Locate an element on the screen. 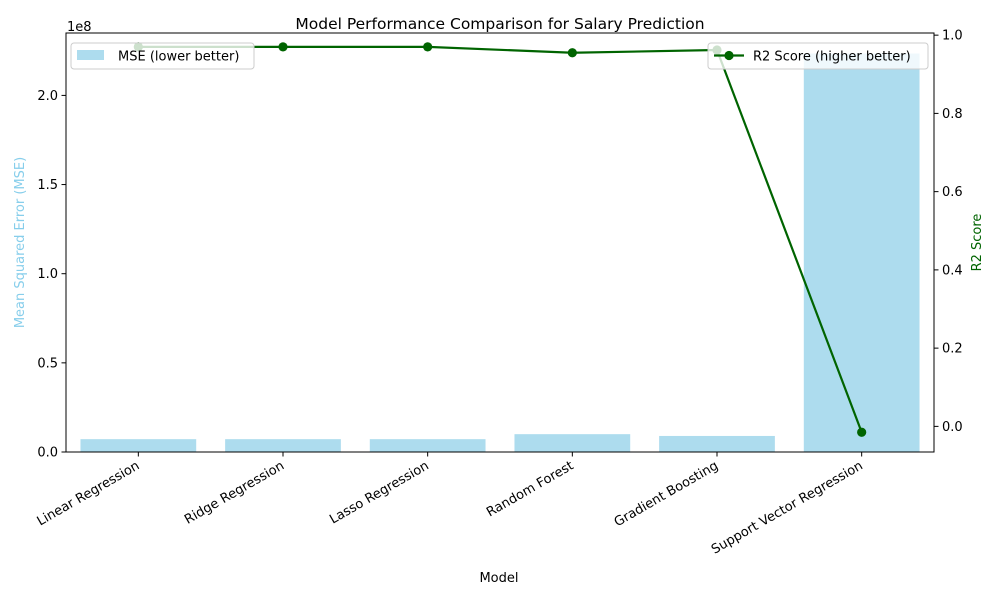 This screenshot has width=1000, height=600. right-y-tick-label-4: 0.8 is located at coordinates (952, 114).